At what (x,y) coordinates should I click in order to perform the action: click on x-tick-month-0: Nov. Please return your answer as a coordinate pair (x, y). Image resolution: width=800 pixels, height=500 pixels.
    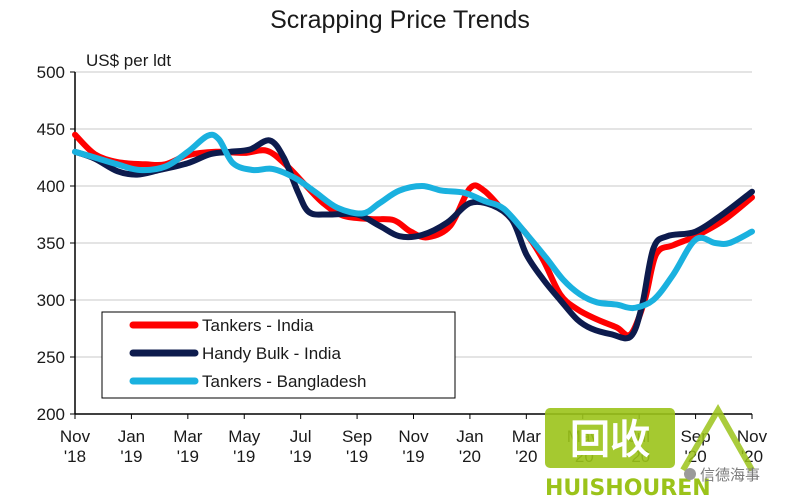
    Looking at the image, I should click on (75, 436).